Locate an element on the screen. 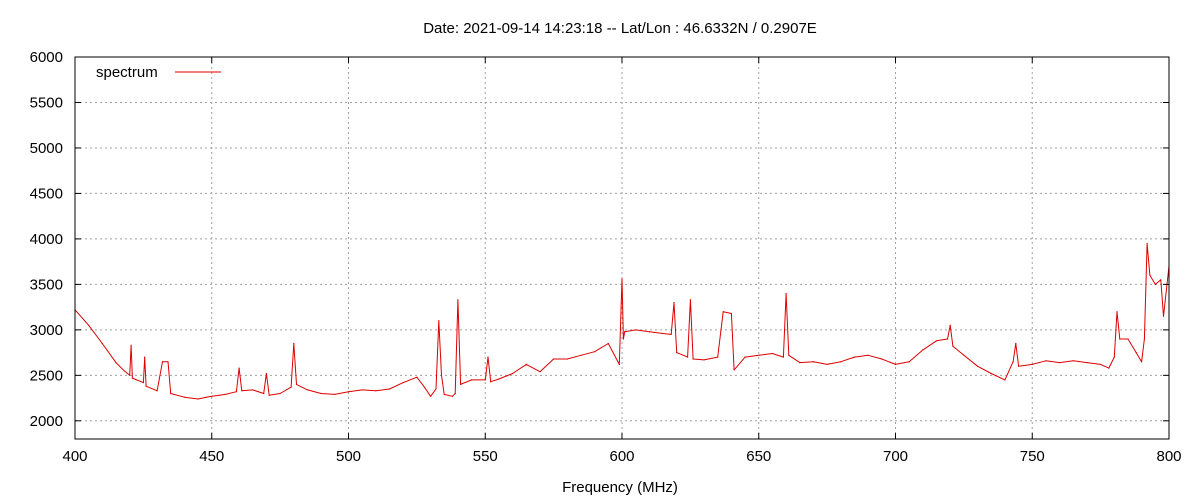 Image resolution: width=1200 pixels, height=500 pixels. x-axis-label: Frequency (MHz) is located at coordinates (620, 487).